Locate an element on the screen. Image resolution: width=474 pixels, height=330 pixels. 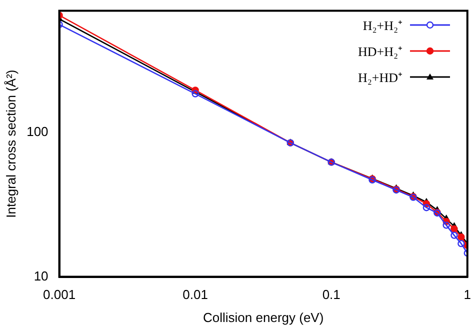
legend-label: HD+H₂⁺ is located at coordinates (380, 51).